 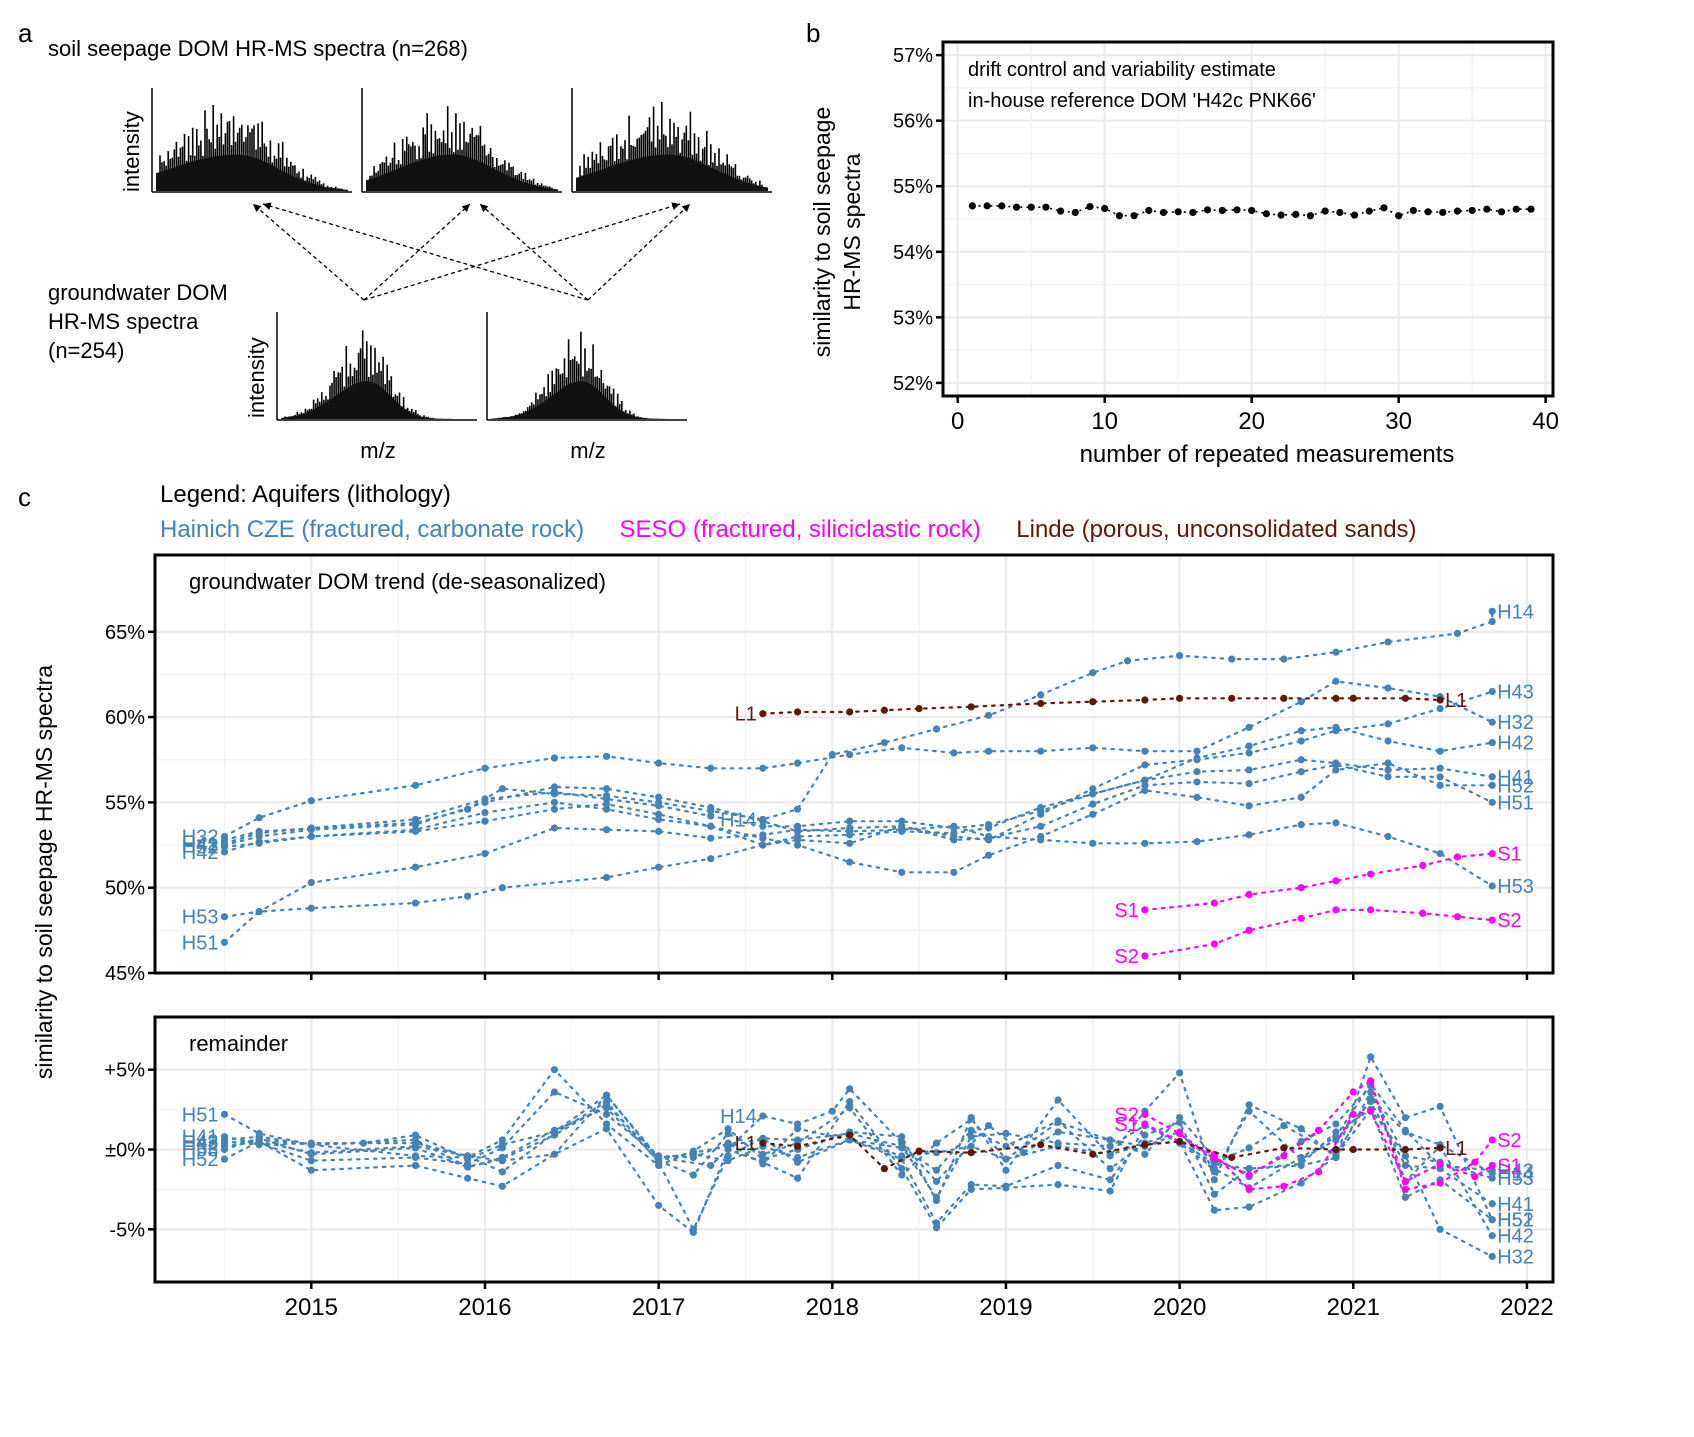 What do you see at coordinates (200, 848) in the screenshot?
I see `series-start-label: H52` at bounding box center [200, 848].